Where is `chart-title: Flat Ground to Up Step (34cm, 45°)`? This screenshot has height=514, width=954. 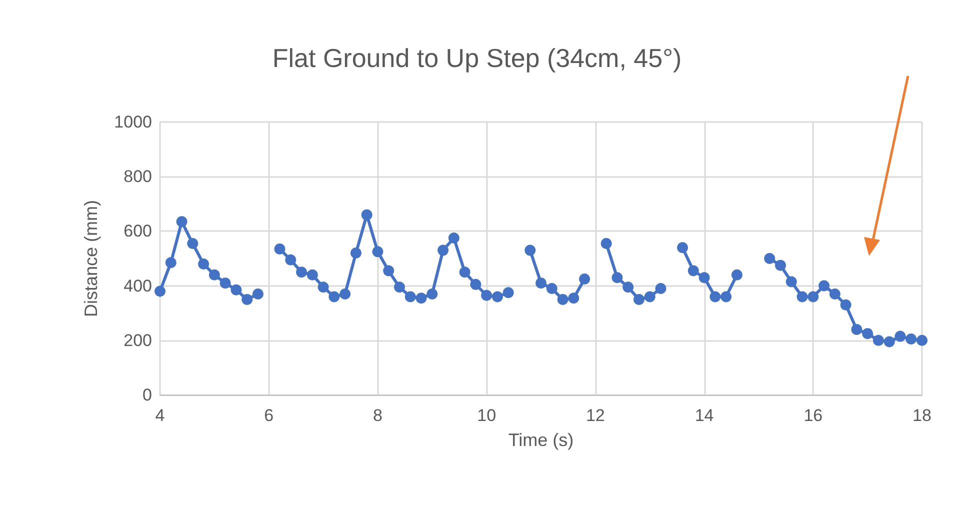
chart-title: Flat Ground to Up Step (34cm, 45°) is located at coordinates (477, 58).